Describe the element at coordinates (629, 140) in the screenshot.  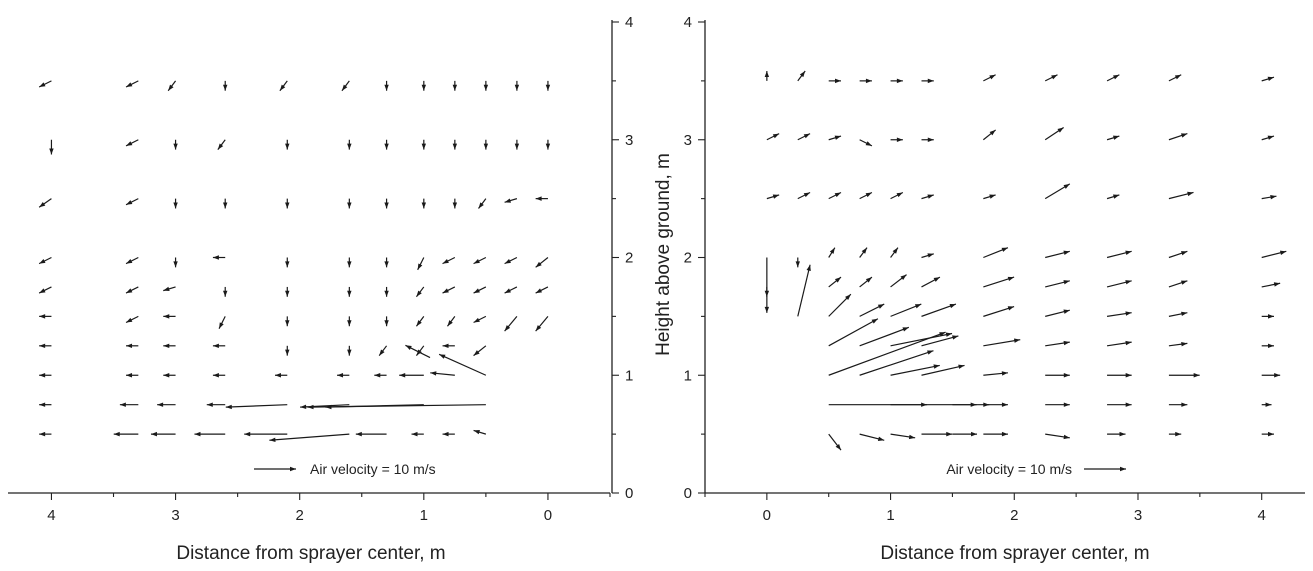
I see `y-tick-label: 3` at that location.